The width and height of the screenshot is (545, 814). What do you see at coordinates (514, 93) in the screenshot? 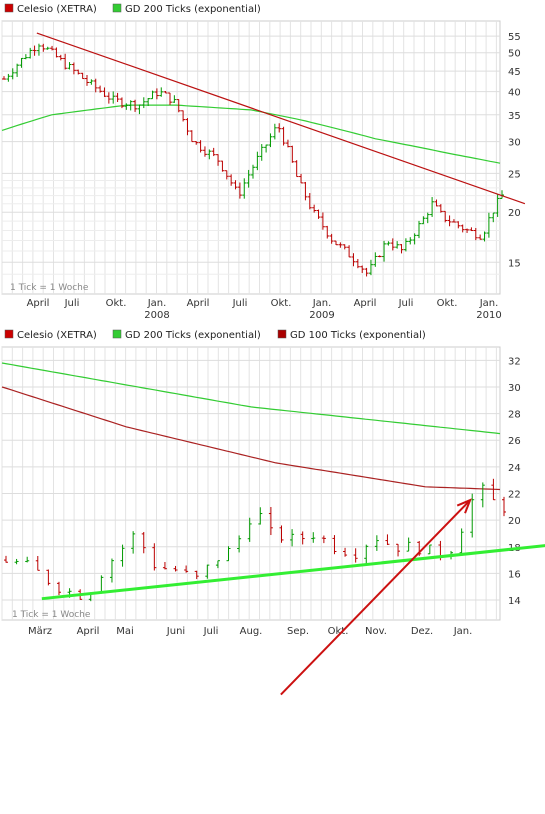
I see `y-tick-label: 40` at bounding box center [514, 93].